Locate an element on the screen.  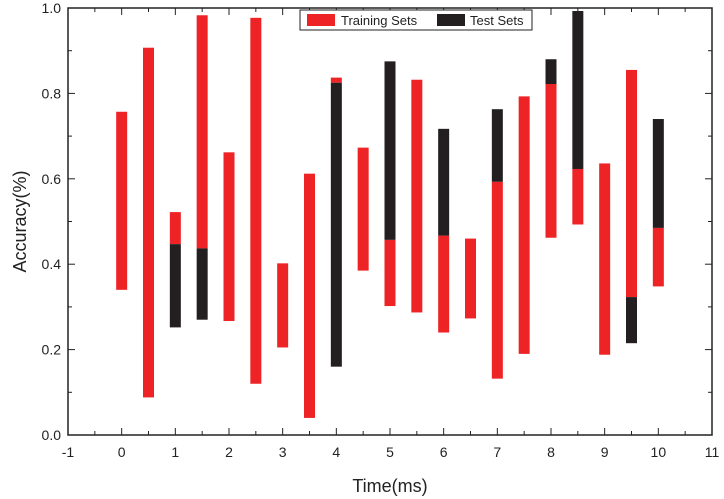
x-tick-label: 11 is located at coordinates (712, 452).